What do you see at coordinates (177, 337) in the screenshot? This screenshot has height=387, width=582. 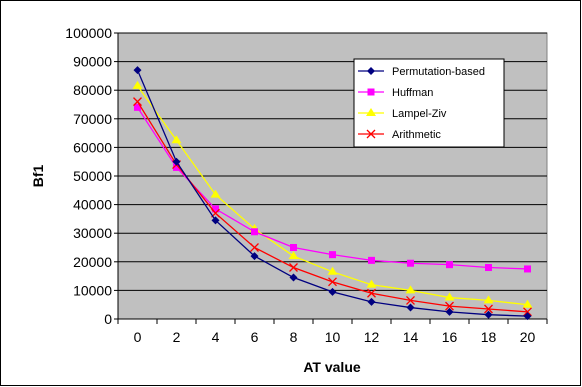 I see `x-tick-label: 2` at bounding box center [177, 337].